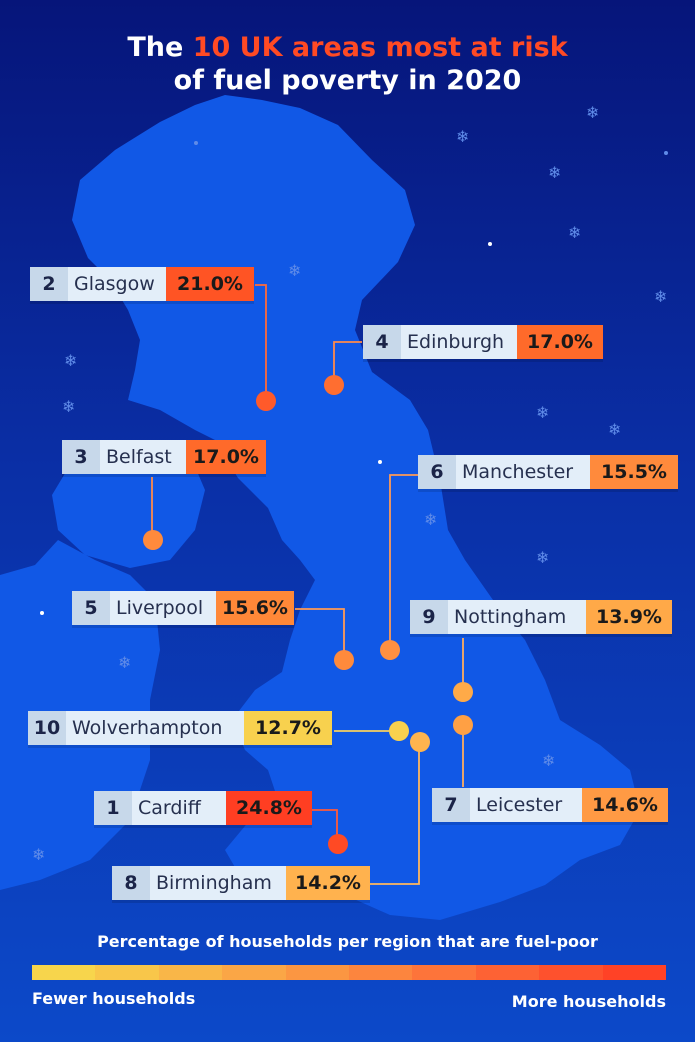 The height and width of the screenshot is (1042, 695). I want to click on marker-belfast, so click(153, 540).